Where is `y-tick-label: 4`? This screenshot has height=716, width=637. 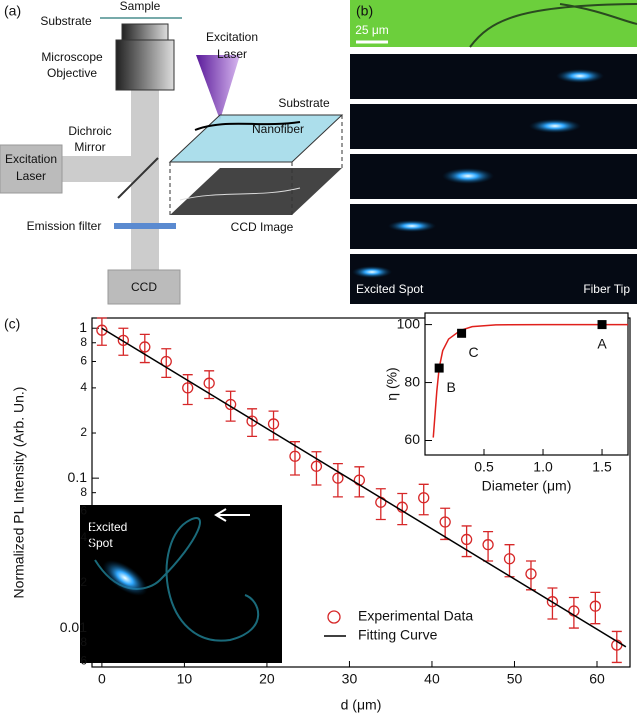
y-tick-label: 4 is located at coordinates (83, 387).